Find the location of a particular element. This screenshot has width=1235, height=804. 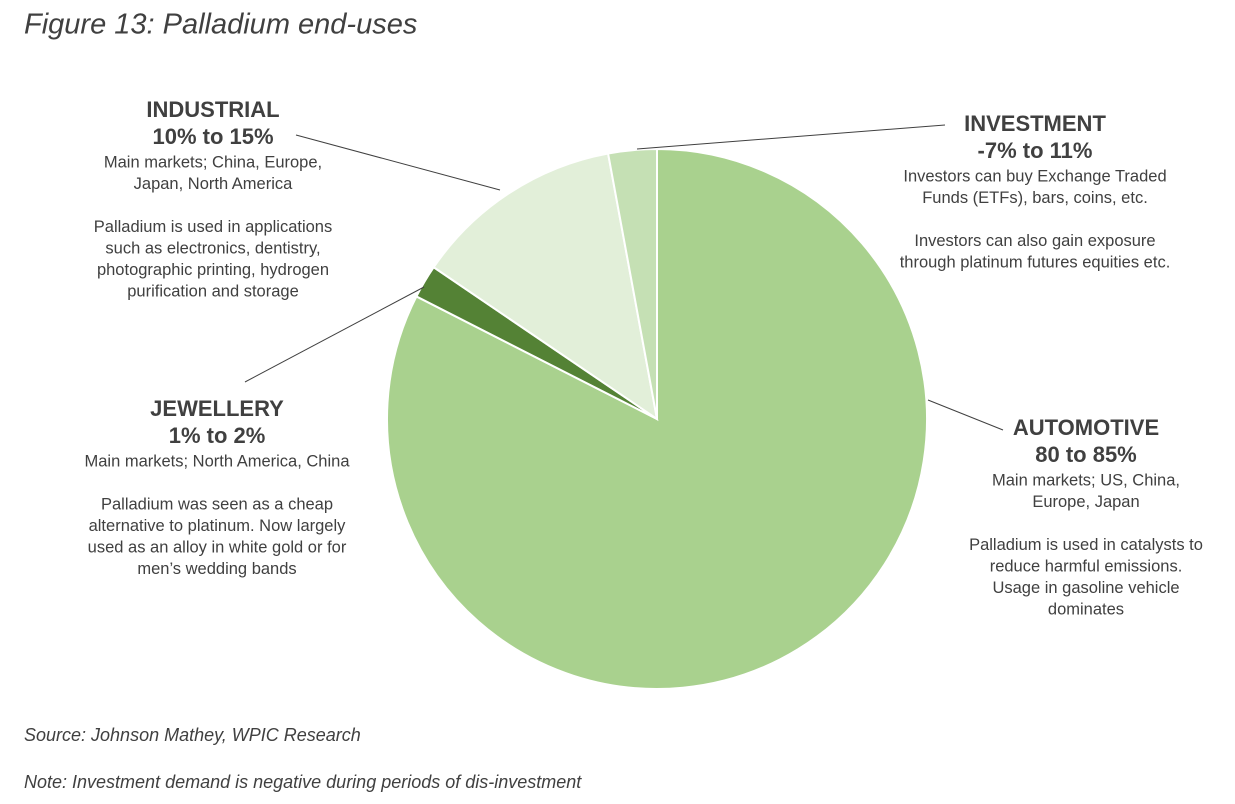

slice-note: used as an alloy in white gold or for is located at coordinates (217, 547).